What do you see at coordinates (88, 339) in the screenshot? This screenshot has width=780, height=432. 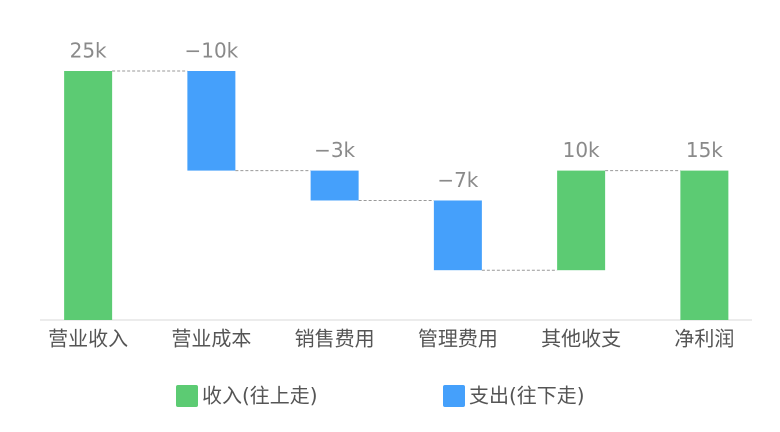 I see `x-tick-label: 营业收入` at bounding box center [88, 339].